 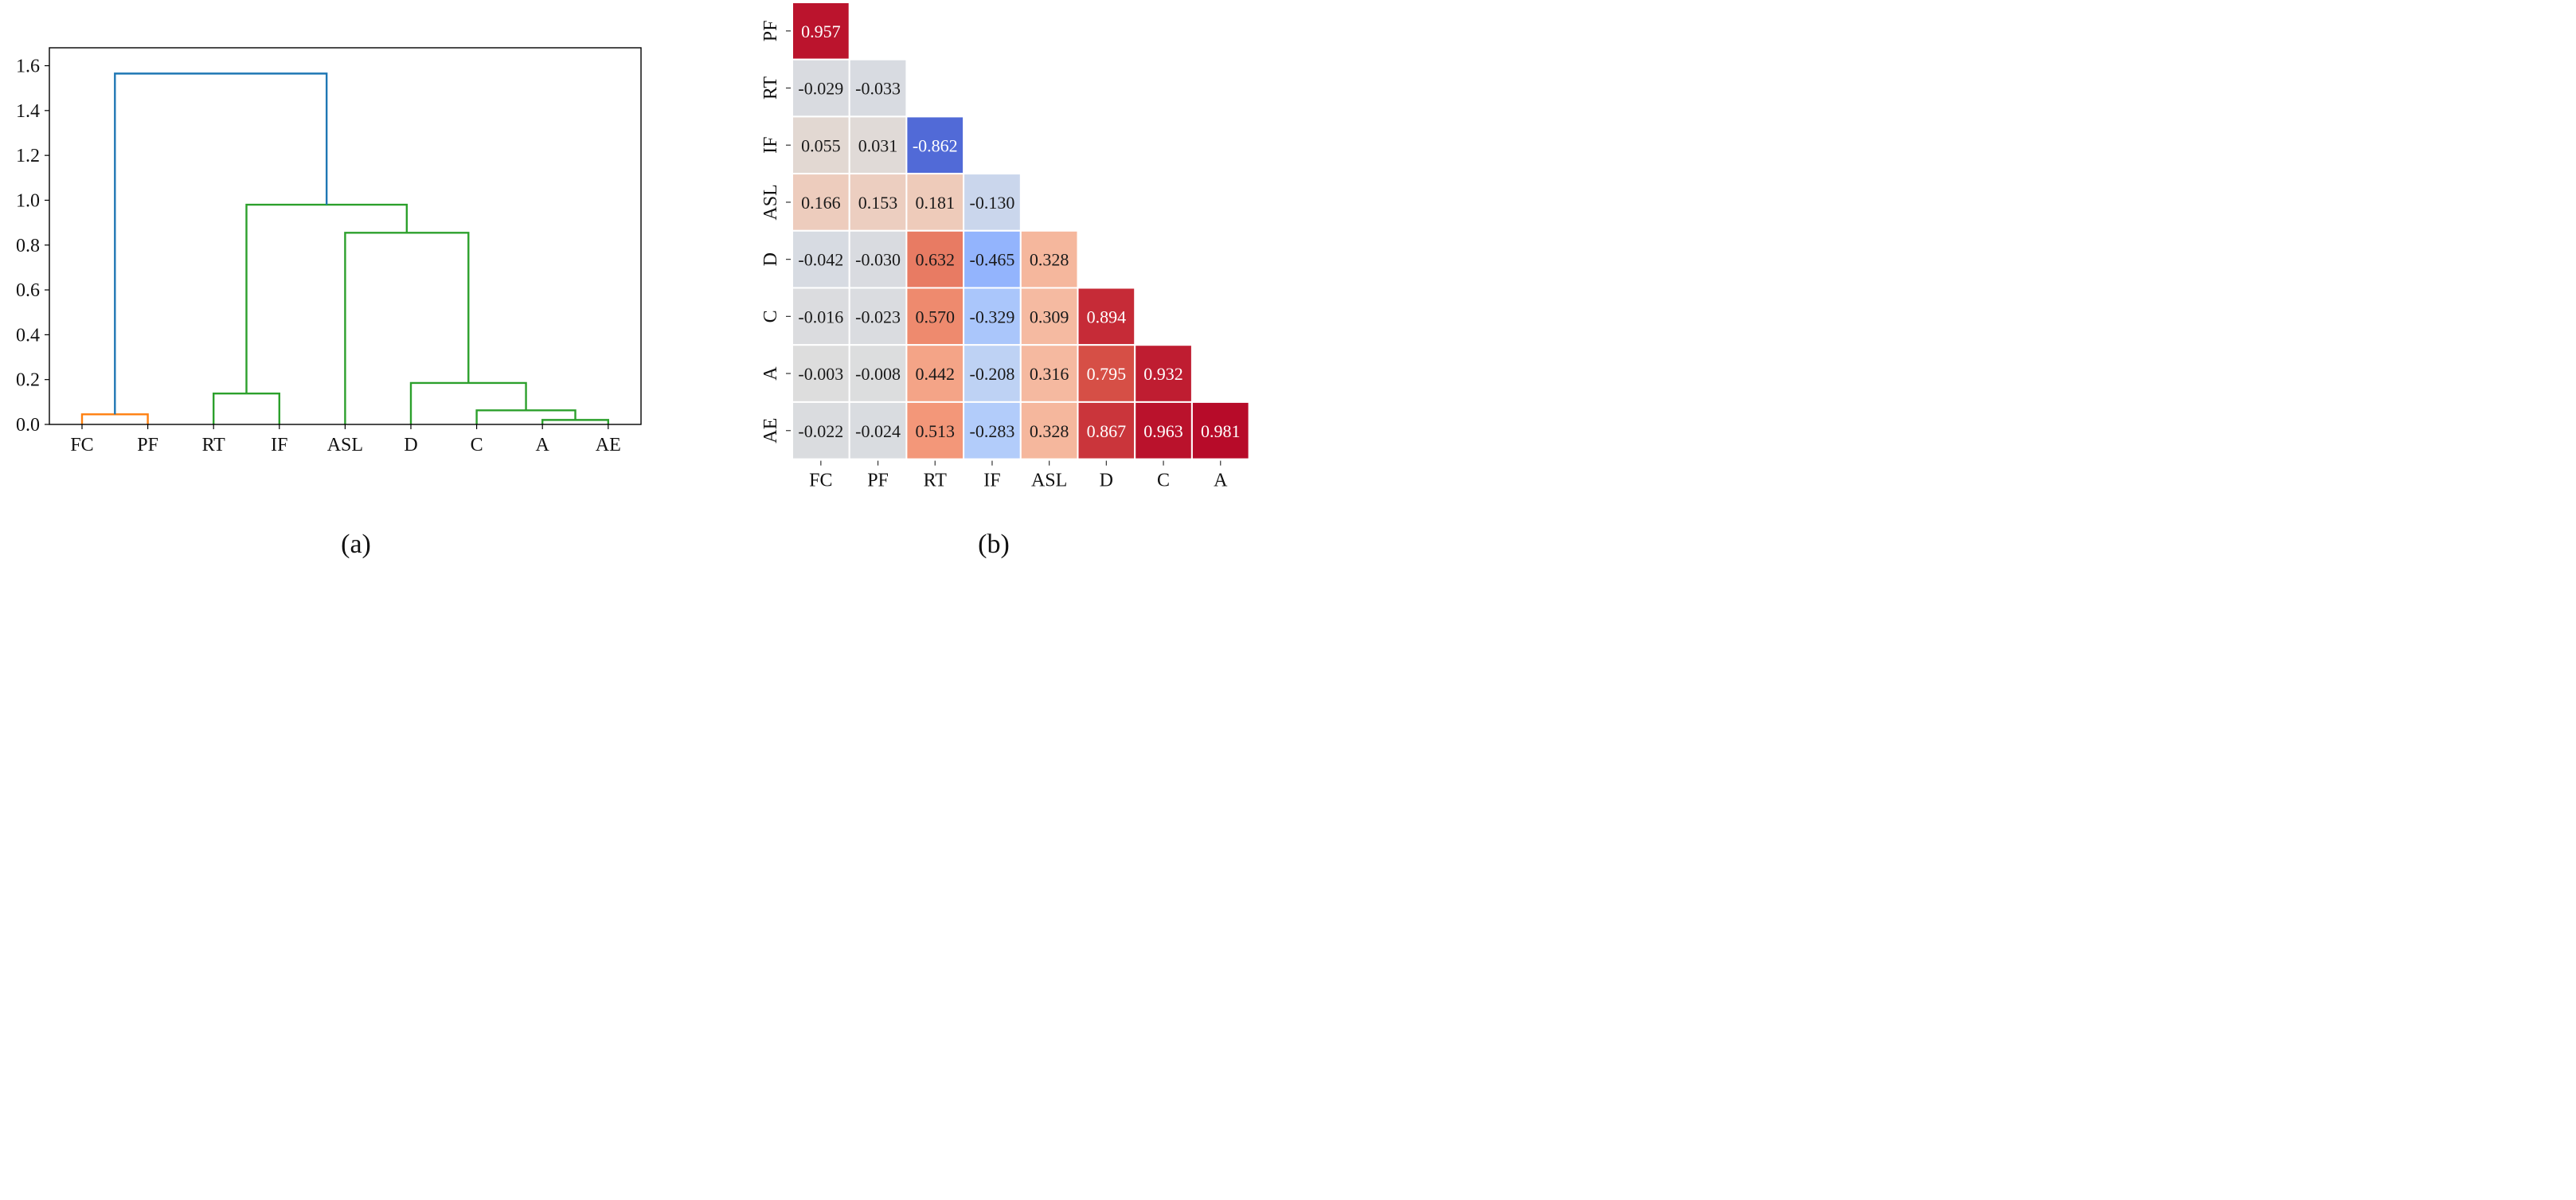 What do you see at coordinates (608, 445) in the screenshot?
I see `dendrogram-leaf-label: AE` at bounding box center [608, 445].